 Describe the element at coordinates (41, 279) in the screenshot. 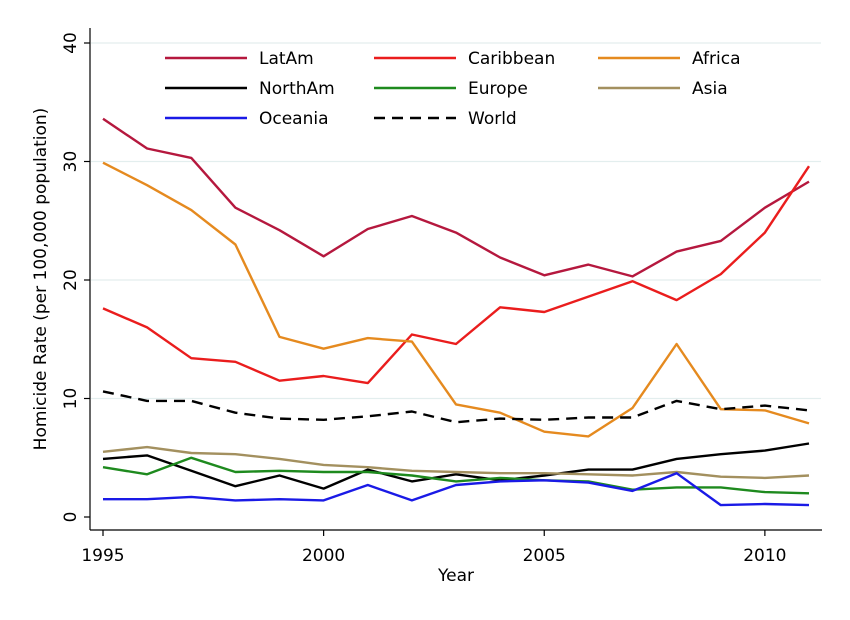

I see `y-axis-title: Homicide Rate (per 100,000 population)` at that location.